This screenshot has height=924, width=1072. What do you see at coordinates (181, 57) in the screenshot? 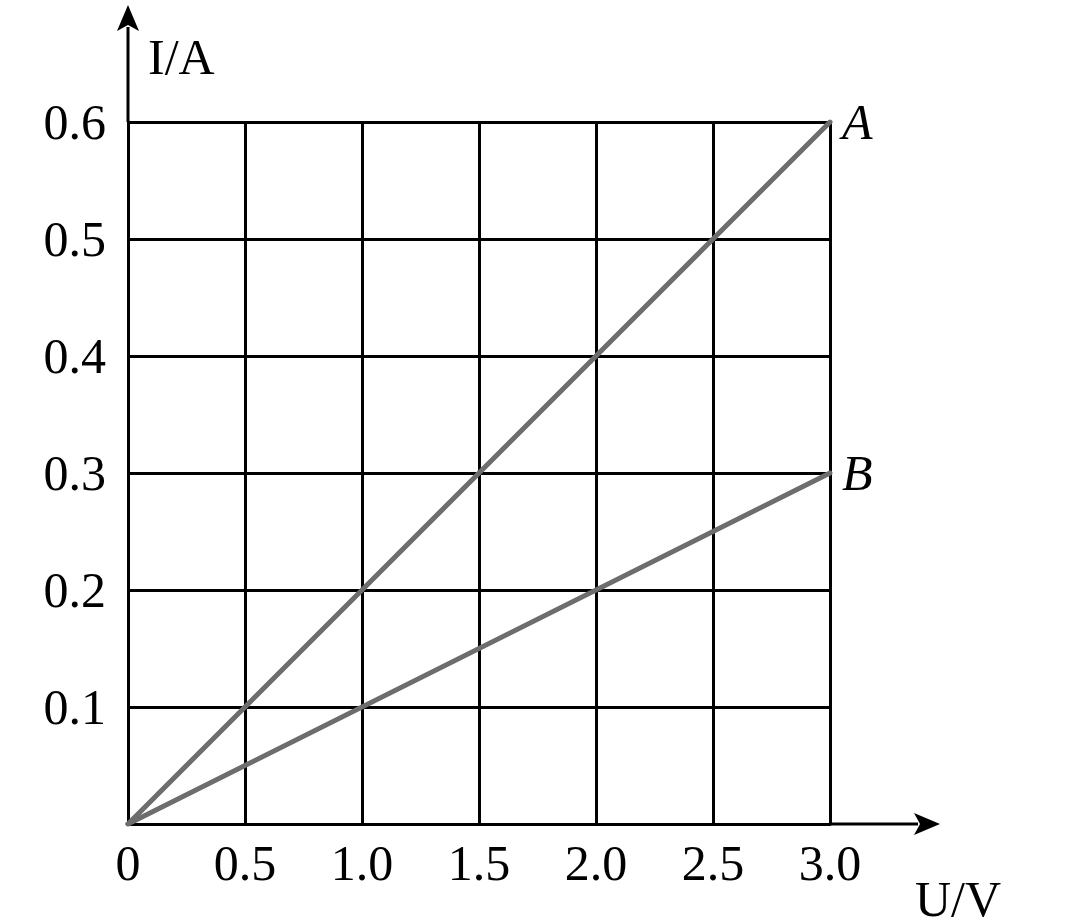
I see `y-axis-title: I/A` at bounding box center [181, 57].